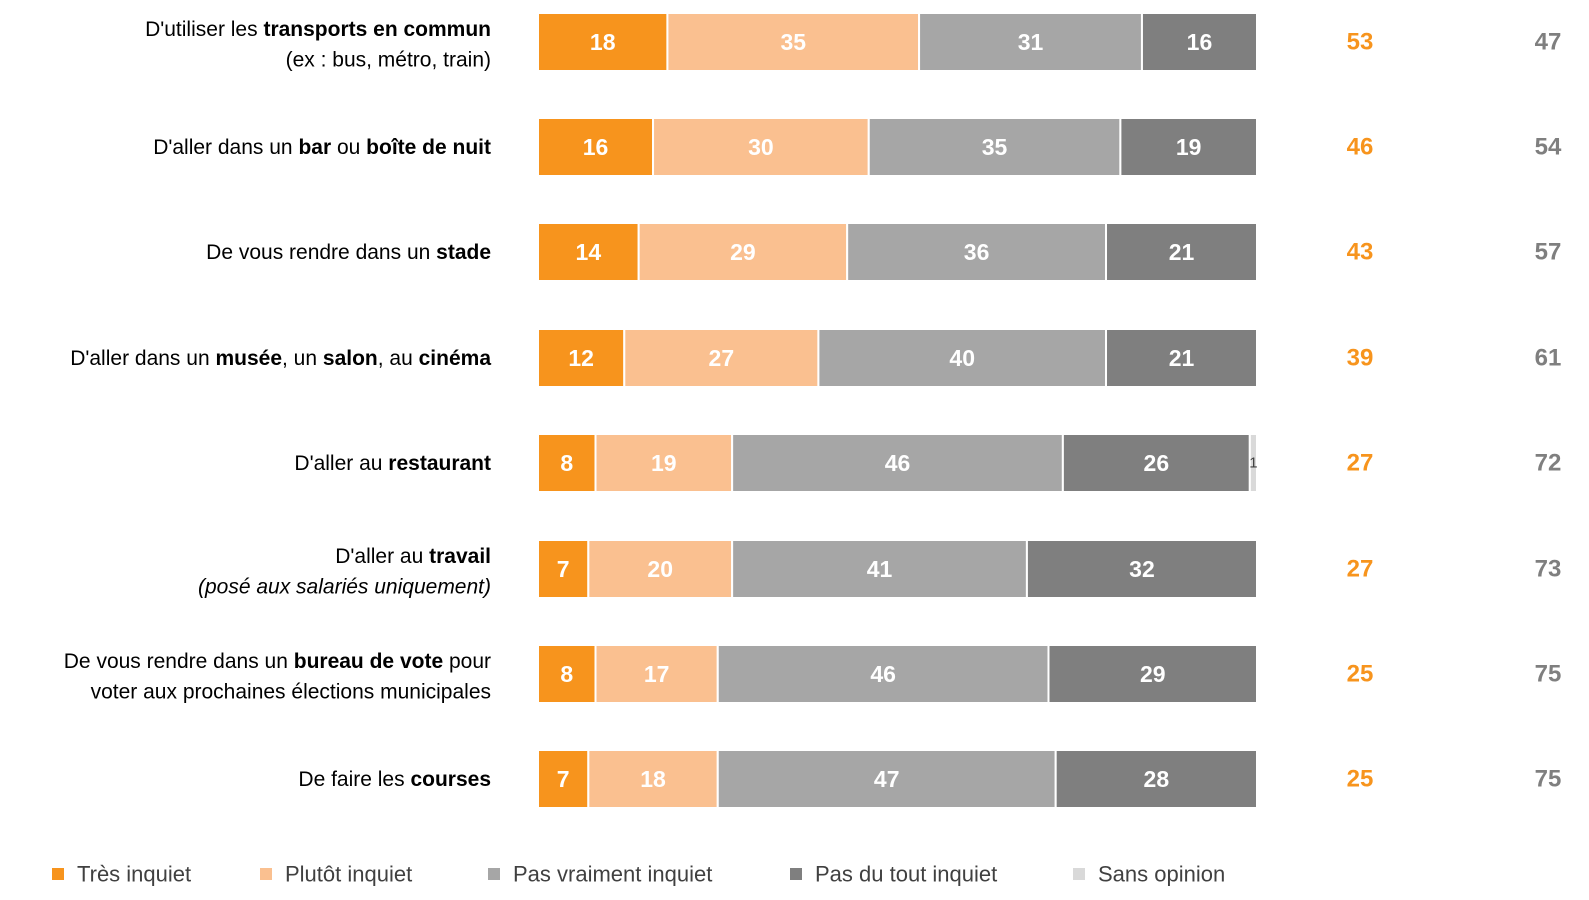  Describe the element at coordinates (1548, 569) in the screenshot. I see `total-pas-inquiet: 73` at that location.